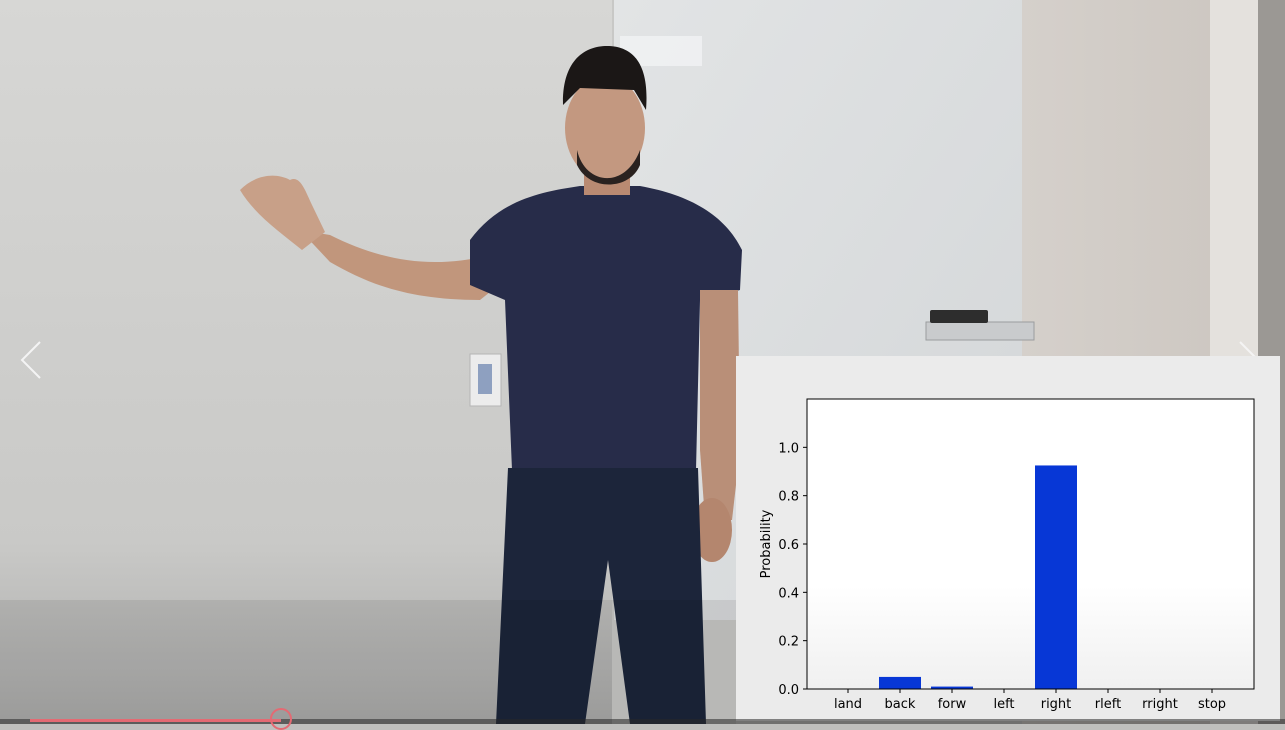 This screenshot has width=1285, height=730. What do you see at coordinates (1160, 704) in the screenshot?
I see `x-tick-label: rright` at bounding box center [1160, 704].